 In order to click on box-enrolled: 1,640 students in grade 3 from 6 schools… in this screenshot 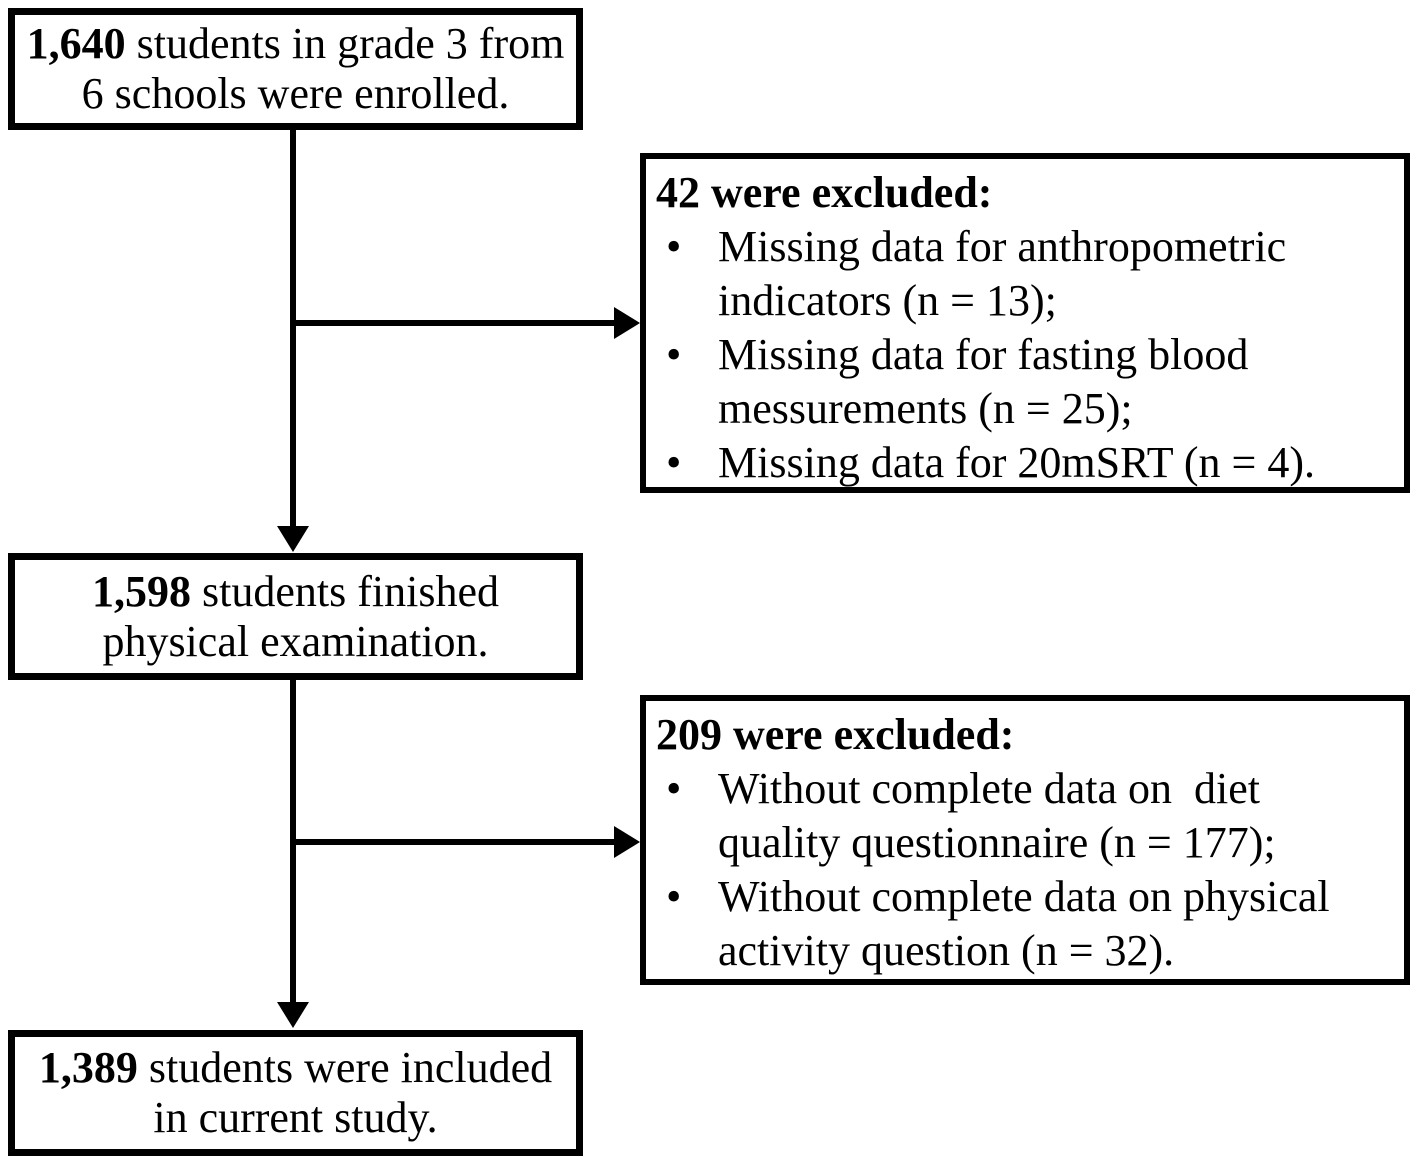, I will do `click(295, 69)`.